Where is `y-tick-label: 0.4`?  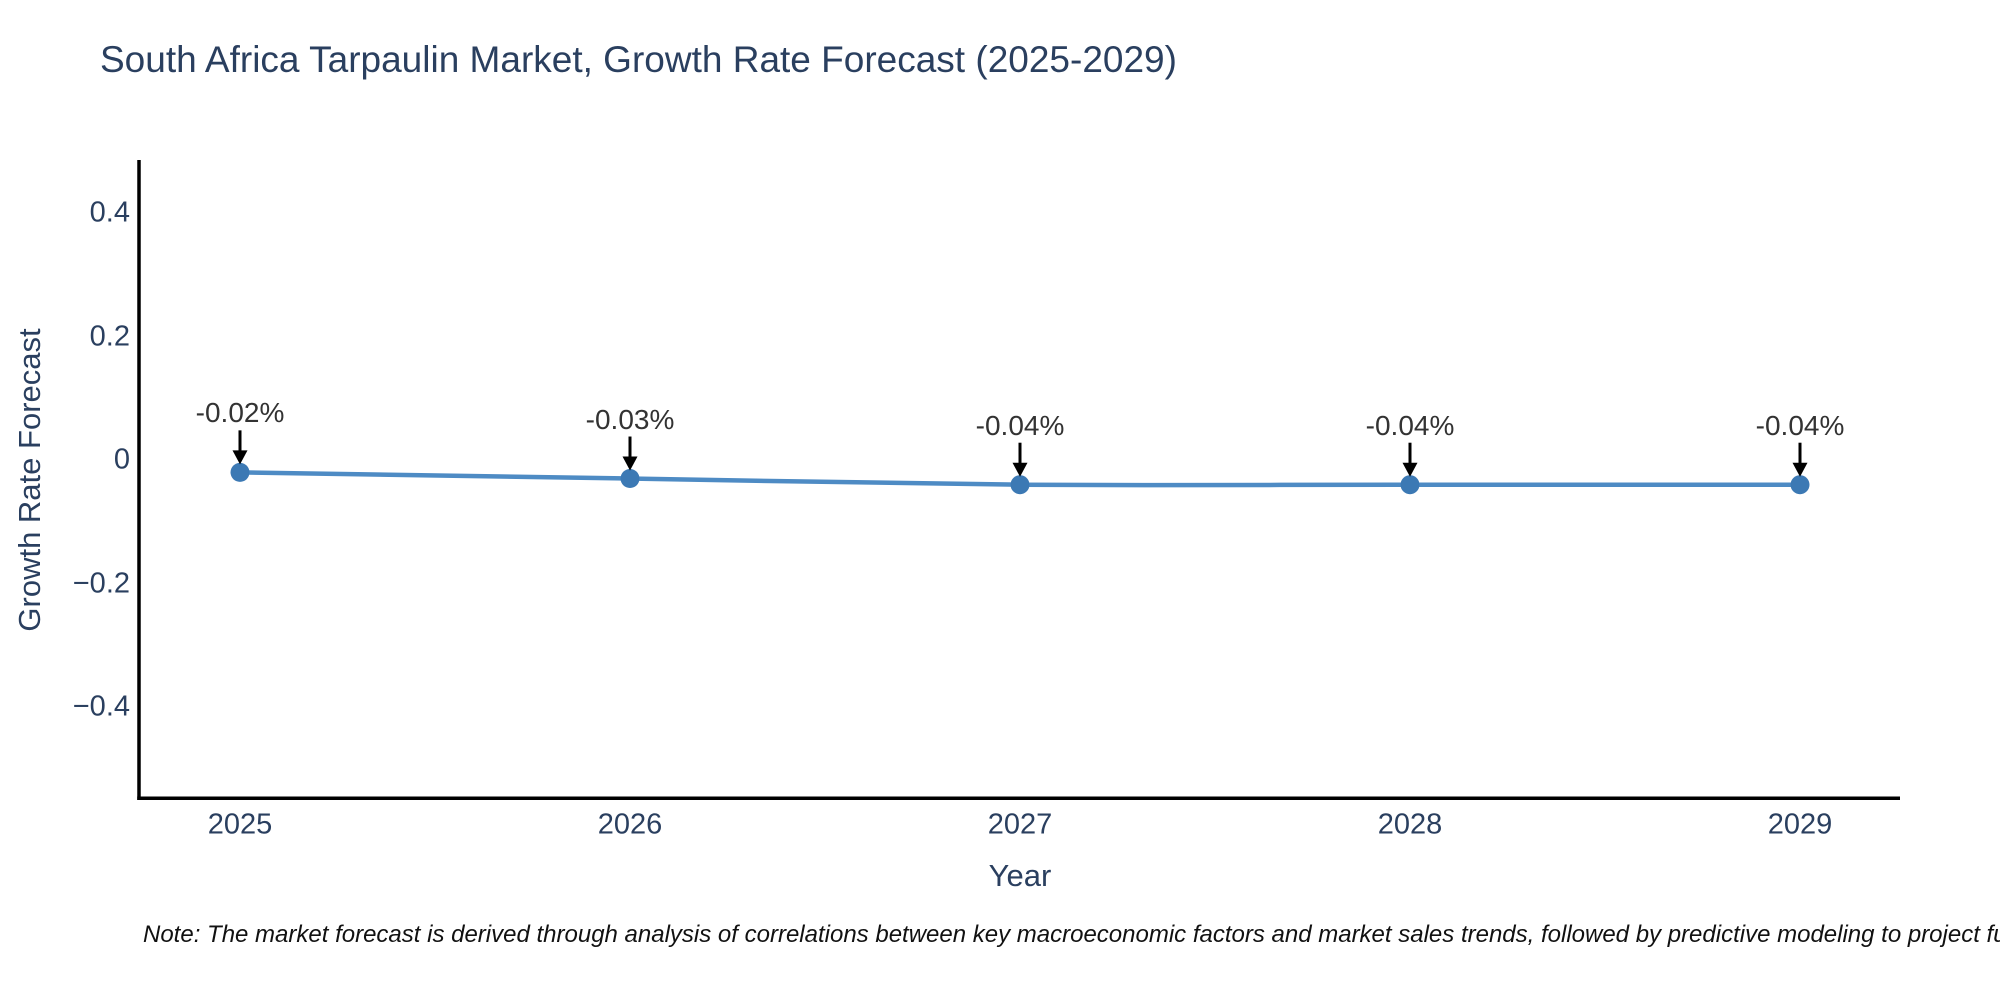 y-tick-label: 0.4 is located at coordinates (109, 212).